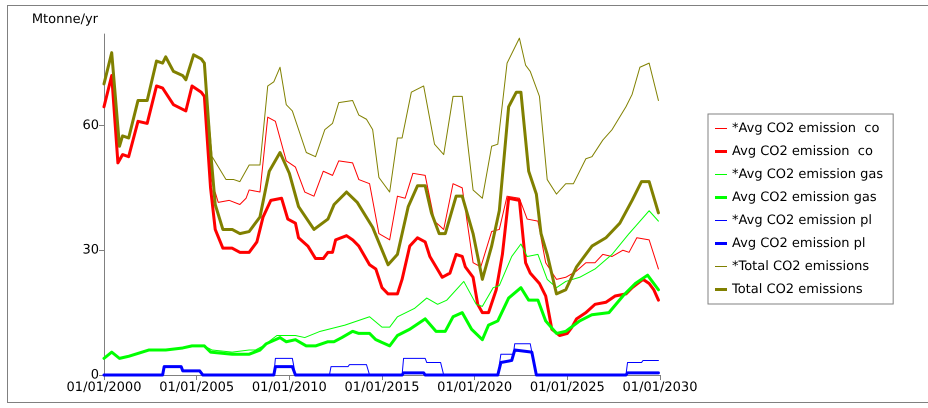 The image size is (928, 408). Describe the element at coordinates (797, 289) in the screenshot. I see `legend-label: Total CO2 emissions` at that location.